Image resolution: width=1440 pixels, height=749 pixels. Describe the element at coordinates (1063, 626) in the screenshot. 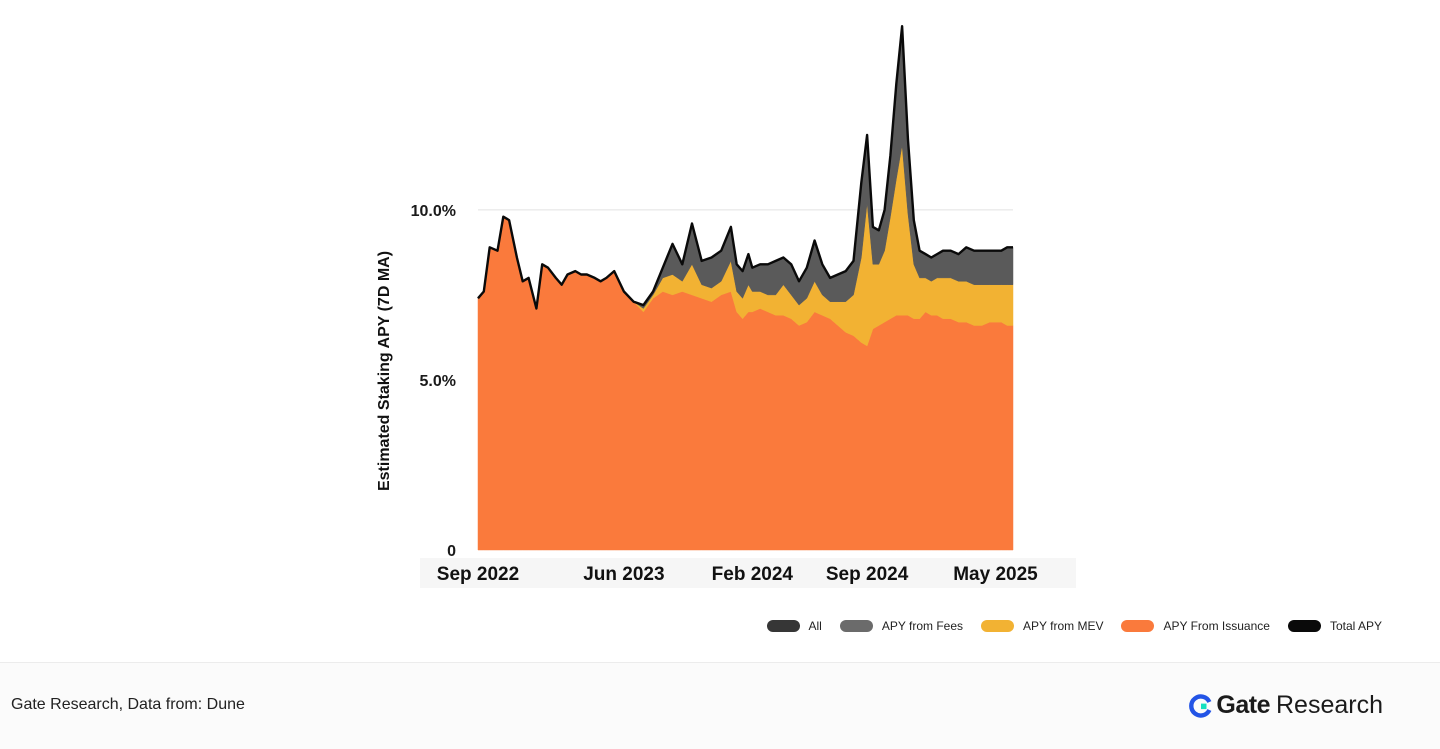

I see `legend-label: APY from MEV` at that location.